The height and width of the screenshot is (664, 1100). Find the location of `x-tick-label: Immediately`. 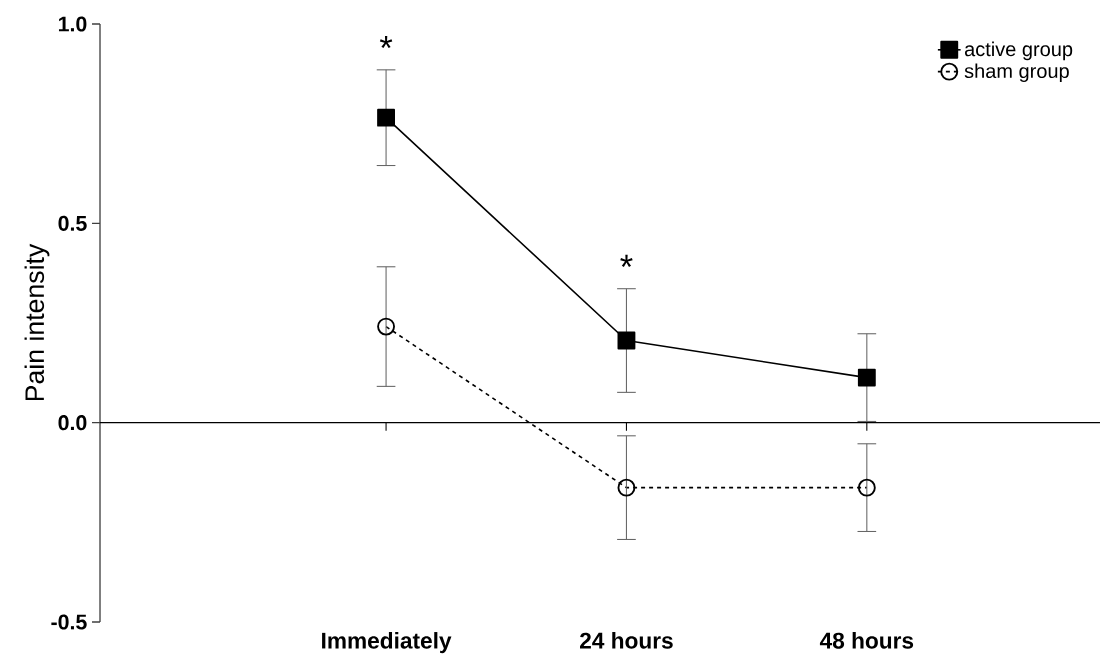

x-tick-label: Immediately is located at coordinates (387, 643).